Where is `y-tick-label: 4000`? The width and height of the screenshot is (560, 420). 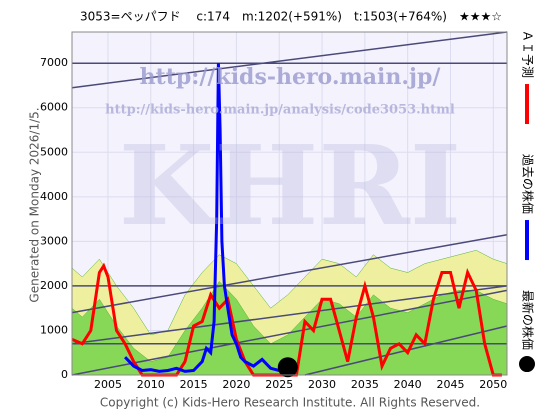
y-tick-label: 4000 is located at coordinates (54, 196).